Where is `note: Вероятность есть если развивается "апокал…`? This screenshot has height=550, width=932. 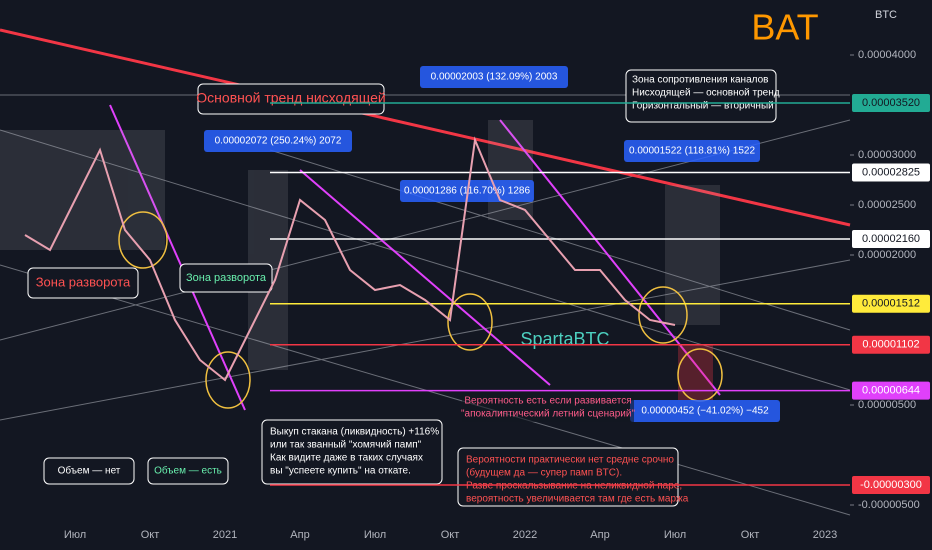
note: Вероятность есть если развивается "апокал… is located at coordinates (548, 408).